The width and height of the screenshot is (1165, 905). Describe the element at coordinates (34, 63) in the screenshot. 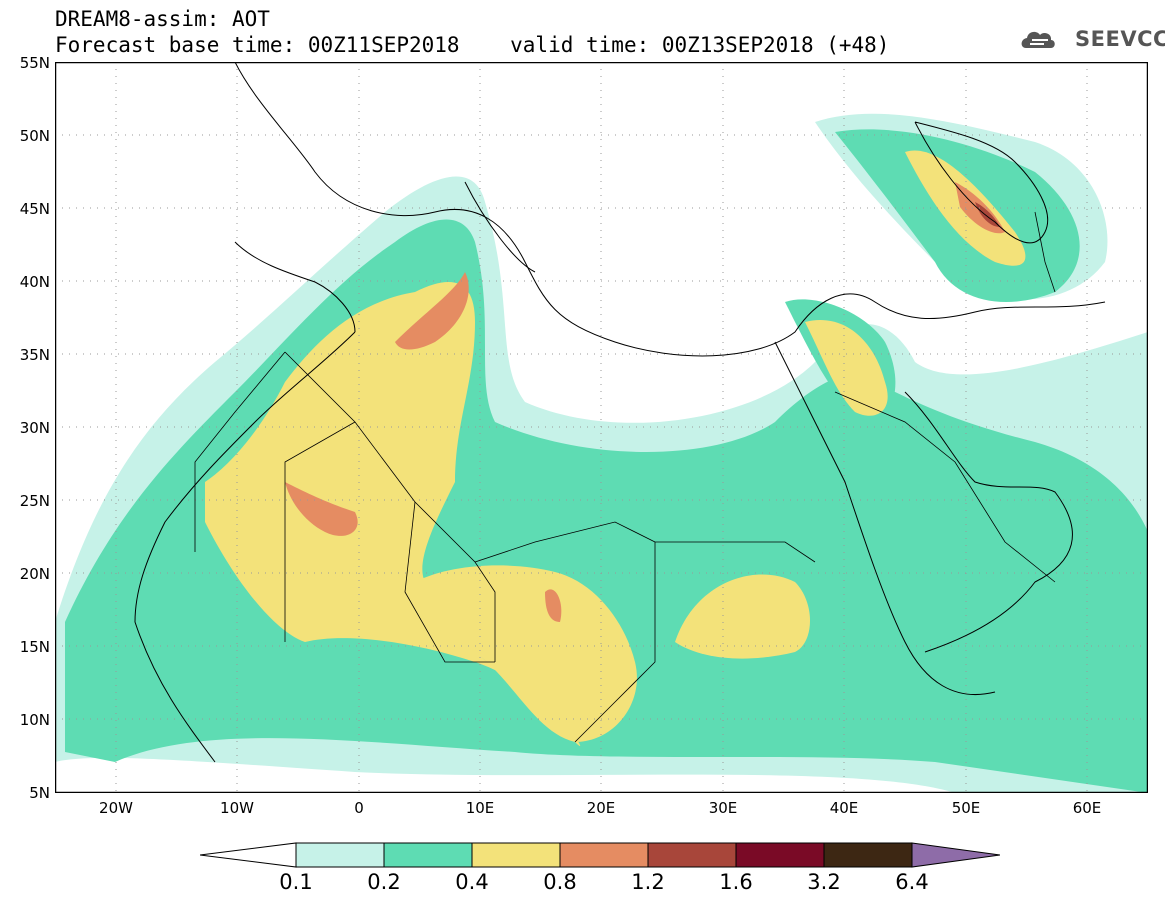

I see `lat-label: 55N` at that location.